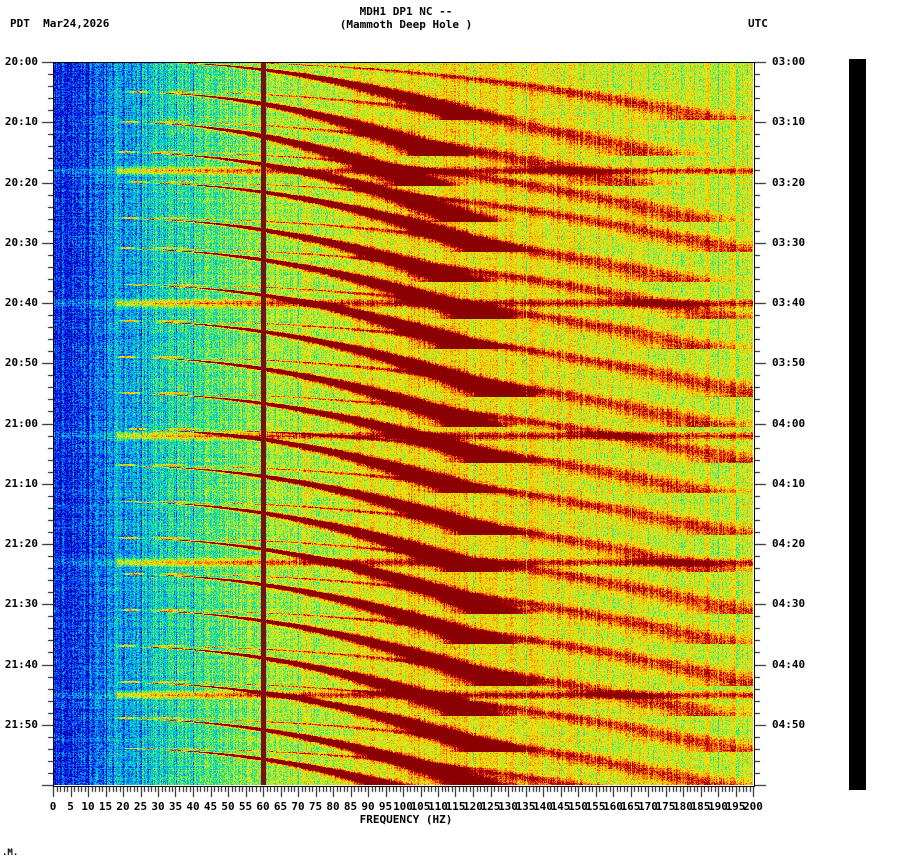  Describe the element at coordinates (70, 806) in the screenshot. I see `frequency-tick-label: 5` at that location.